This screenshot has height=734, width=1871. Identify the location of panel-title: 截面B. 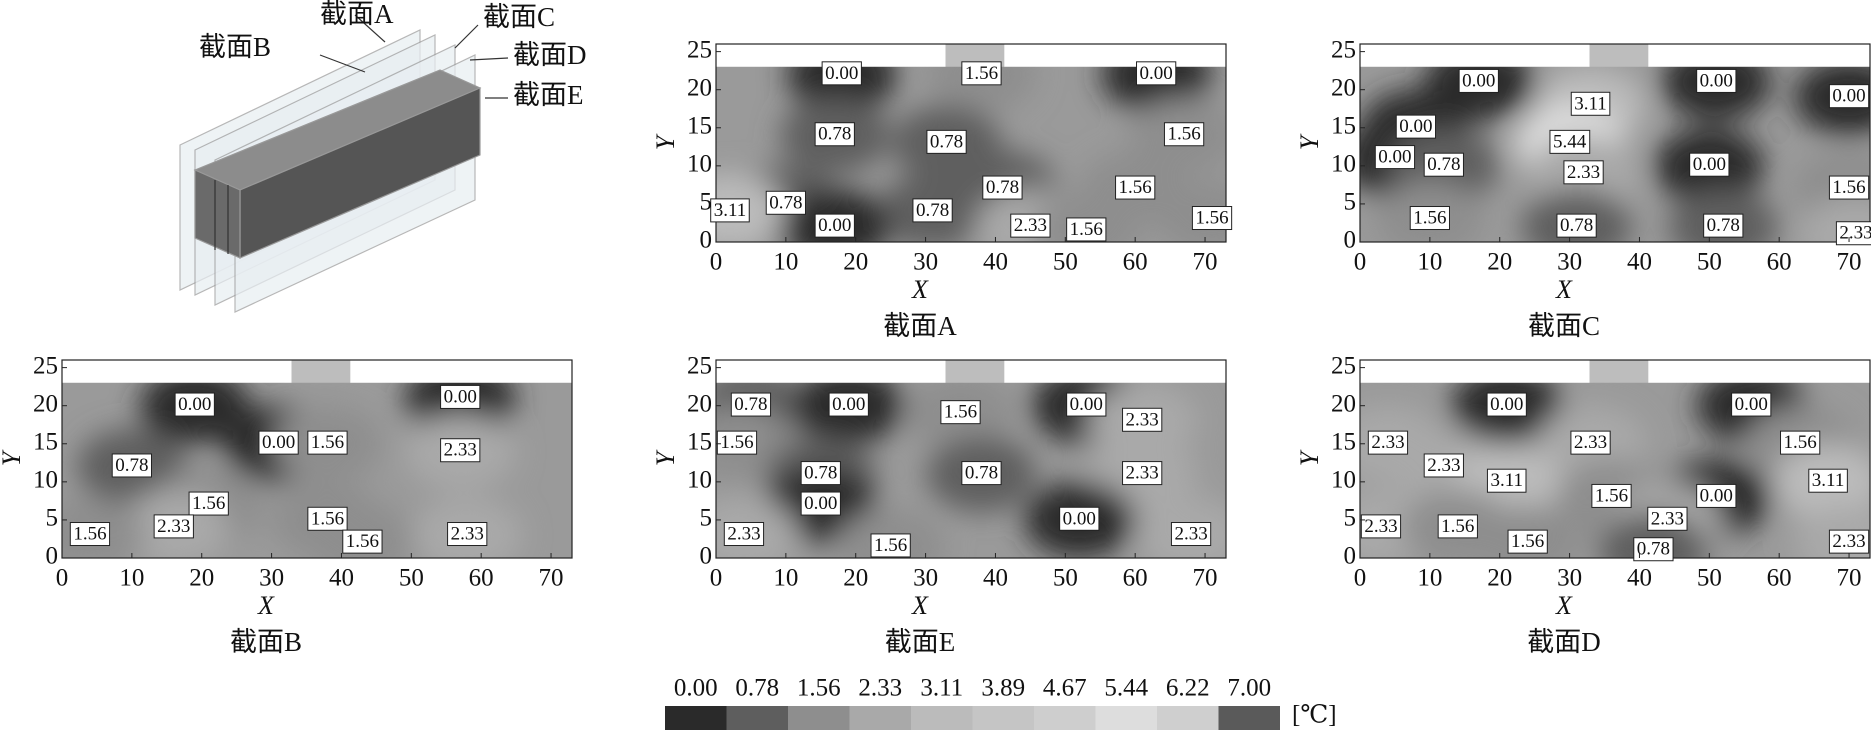
(266, 642).